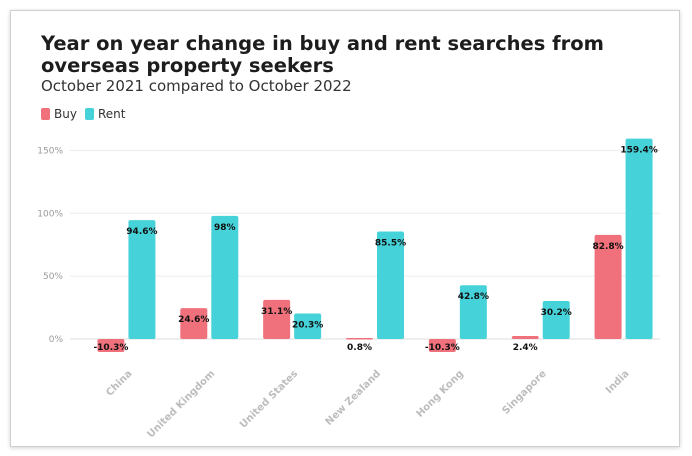  What do you see at coordinates (607, 247) in the screenshot?
I see `buy-data-label: 82.8%` at bounding box center [607, 247].